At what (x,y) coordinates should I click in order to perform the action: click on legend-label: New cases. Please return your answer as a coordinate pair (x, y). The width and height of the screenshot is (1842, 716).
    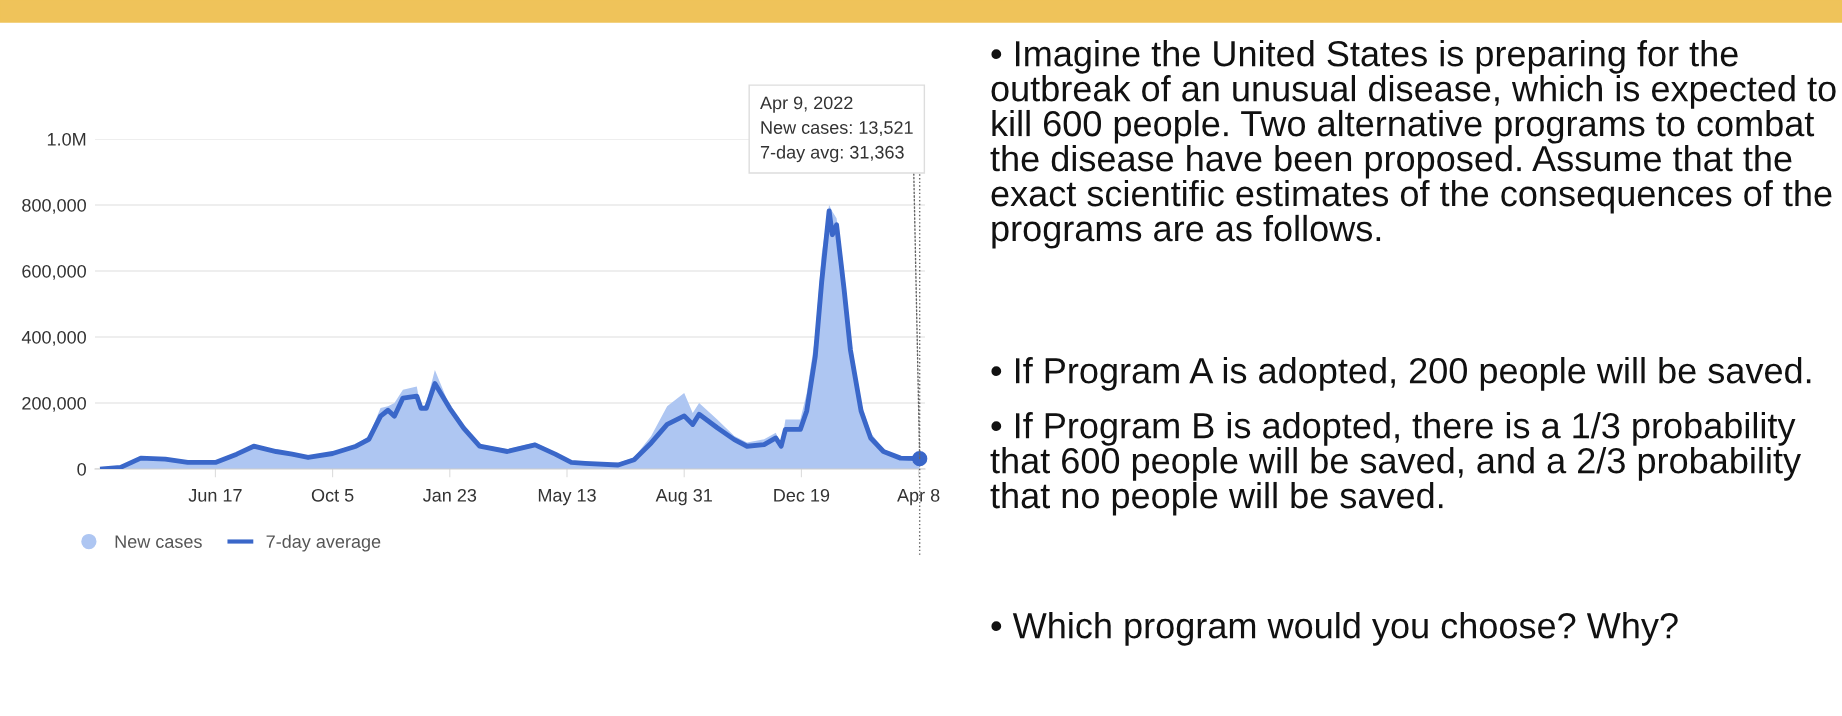
    Looking at the image, I should click on (158, 542).